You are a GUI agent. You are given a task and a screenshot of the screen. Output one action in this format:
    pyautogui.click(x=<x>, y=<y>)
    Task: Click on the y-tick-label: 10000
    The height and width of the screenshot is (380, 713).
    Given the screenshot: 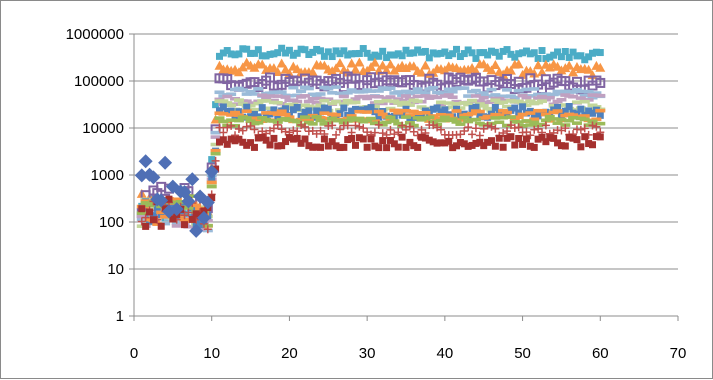 What is the action you would take?
    pyautogui.click(x=103, y=128)
    